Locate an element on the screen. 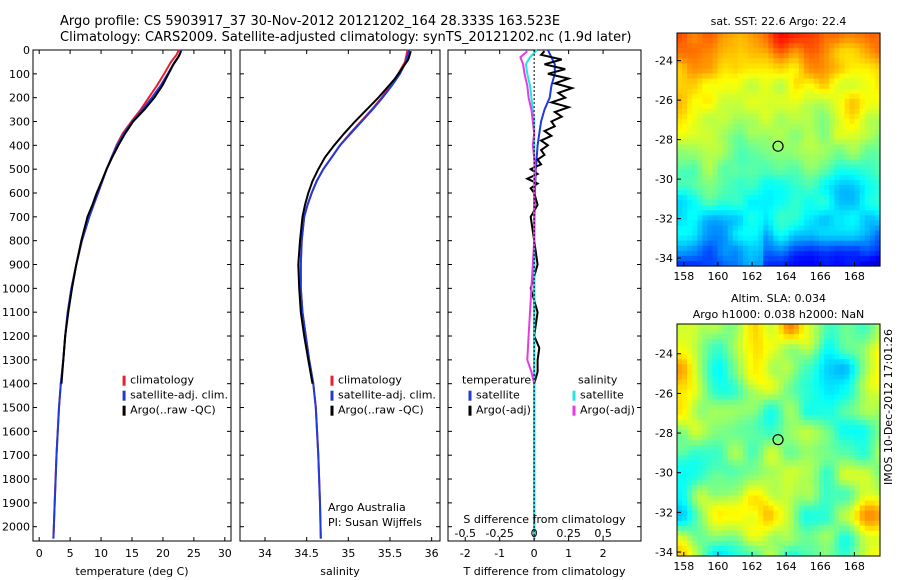 The height and width of the screenshot is (580, 900). y-tick-label: 1200 is located at coordinates (16, 336).